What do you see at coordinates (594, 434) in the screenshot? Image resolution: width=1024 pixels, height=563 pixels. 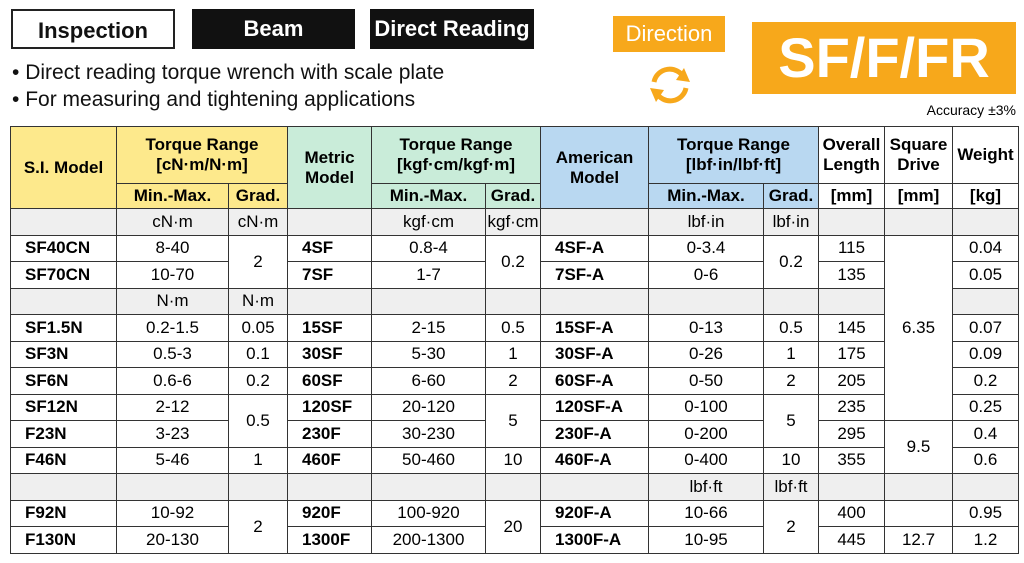 I see `table-cell: 230F-A` at bounding box center [594, 434].